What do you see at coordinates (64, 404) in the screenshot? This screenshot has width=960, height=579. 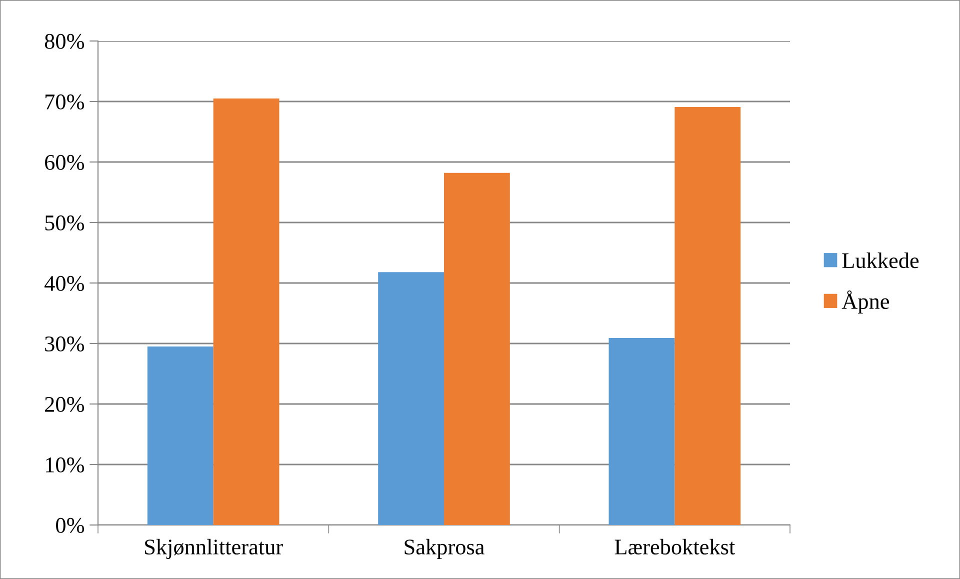 I see `y-tick-label: 20%` at bounding box center [64, 404].